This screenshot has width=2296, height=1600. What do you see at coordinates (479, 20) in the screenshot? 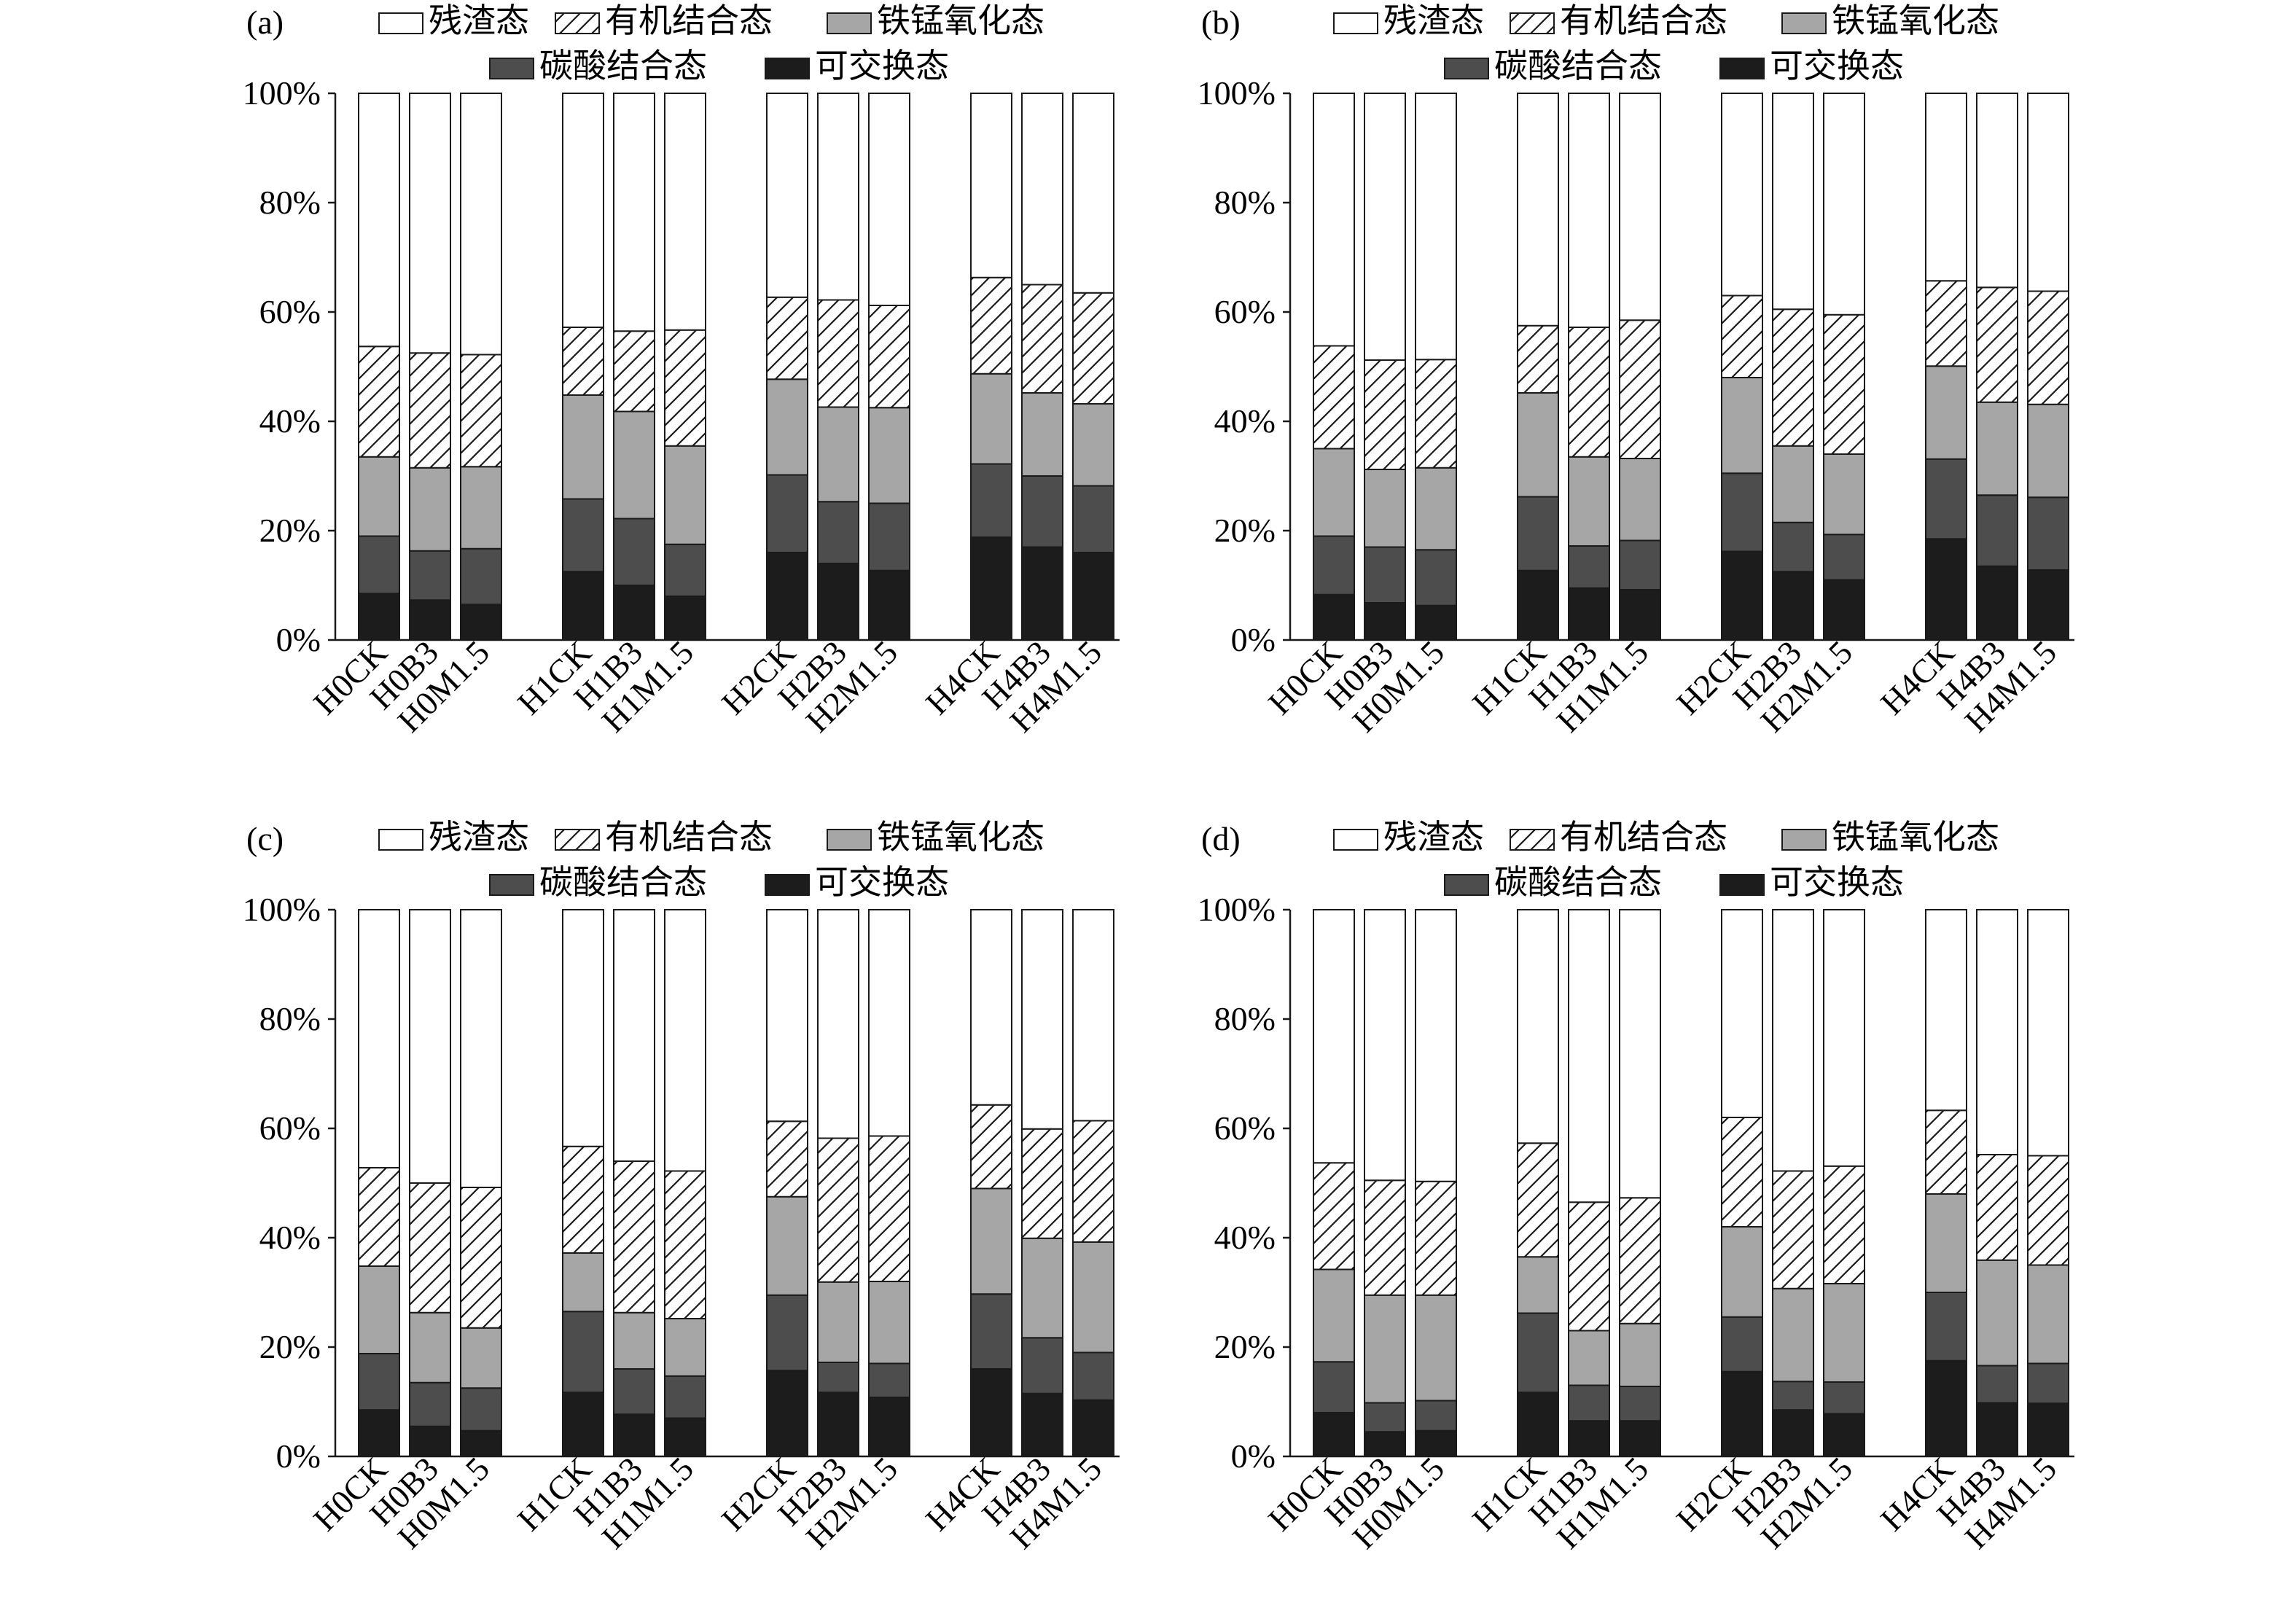
I see `legend-label: 残渣态` at bounding box center [479, 20].